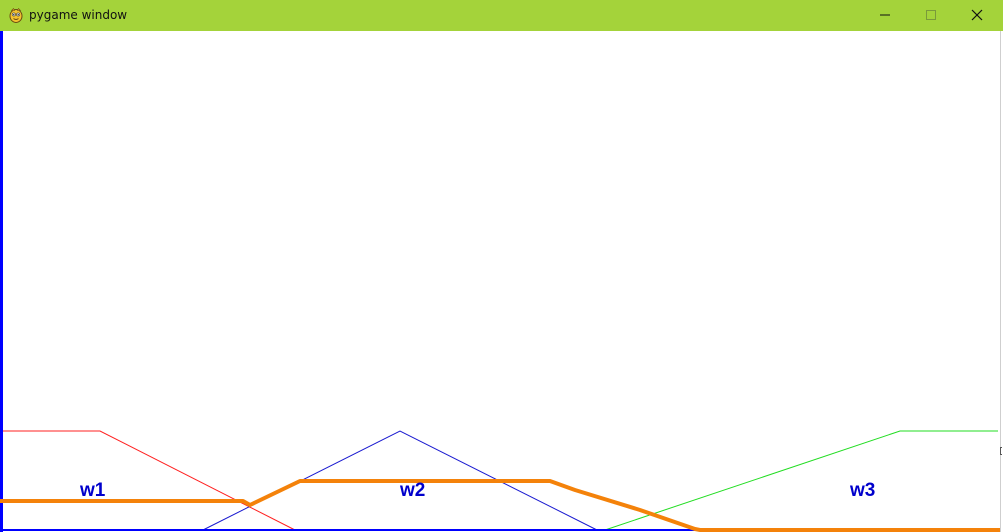 This screenshot has height=532, width=1003. I want to click on w2-label: w2, so click(413, 490).